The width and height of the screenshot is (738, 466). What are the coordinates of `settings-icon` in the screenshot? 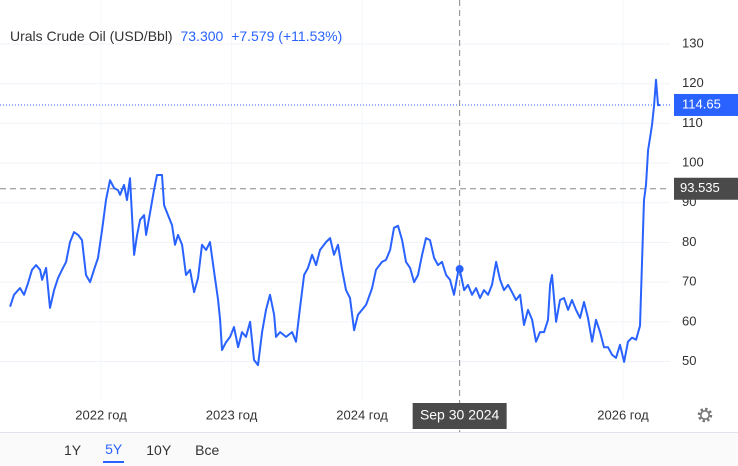 It's located at (705, 415).